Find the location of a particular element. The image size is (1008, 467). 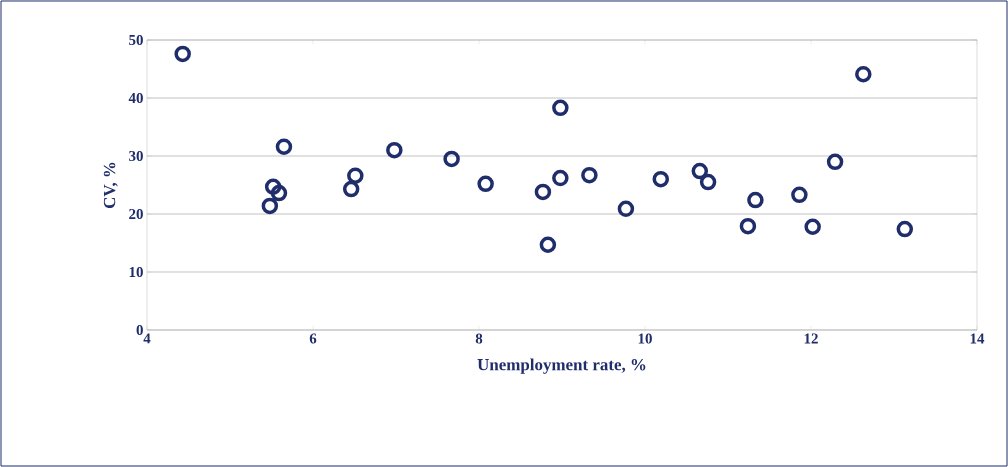

x-tick-label: 6 is located at coordinates (313, 338).